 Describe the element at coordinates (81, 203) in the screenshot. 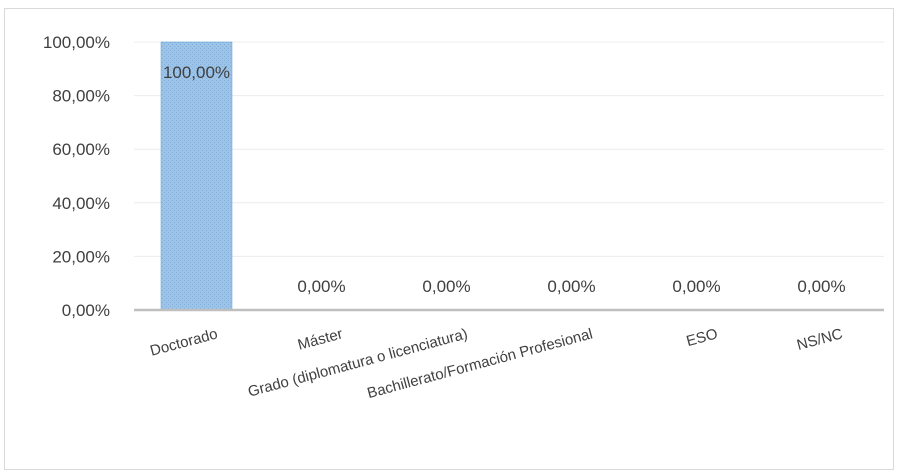

I see `y-tick-label: 40,00%` at that location.